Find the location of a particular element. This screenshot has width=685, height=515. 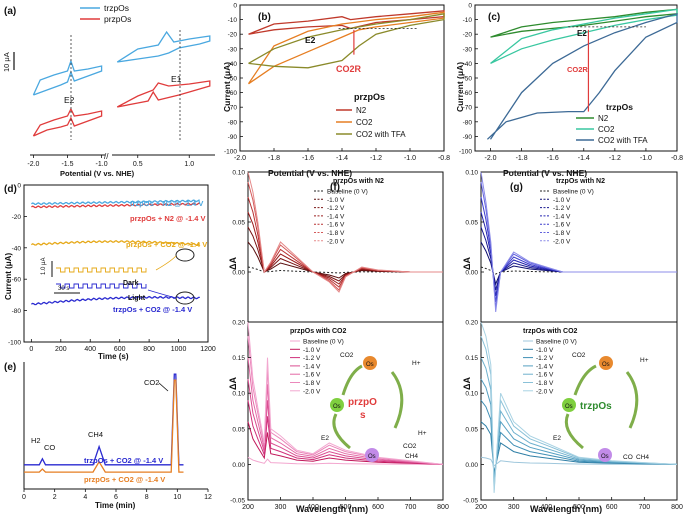

plot-b-series is located at coordinates (346, 47).